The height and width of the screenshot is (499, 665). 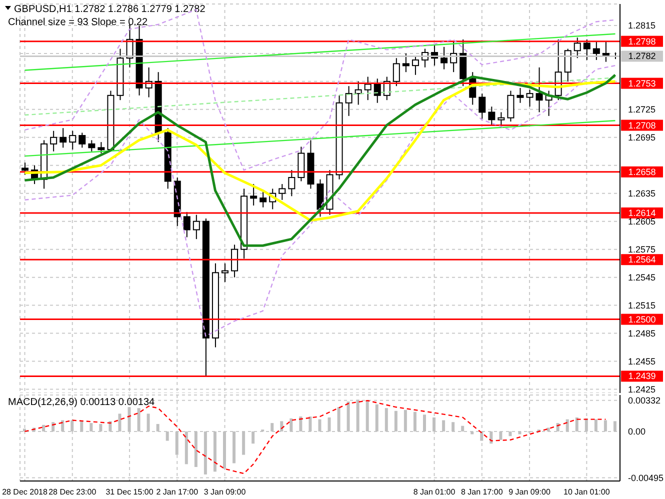 What do you see at coordinates (644, 401) in the screenshot?
I see `y-tick-label: 0.00332` at bounding box center [644, 401].